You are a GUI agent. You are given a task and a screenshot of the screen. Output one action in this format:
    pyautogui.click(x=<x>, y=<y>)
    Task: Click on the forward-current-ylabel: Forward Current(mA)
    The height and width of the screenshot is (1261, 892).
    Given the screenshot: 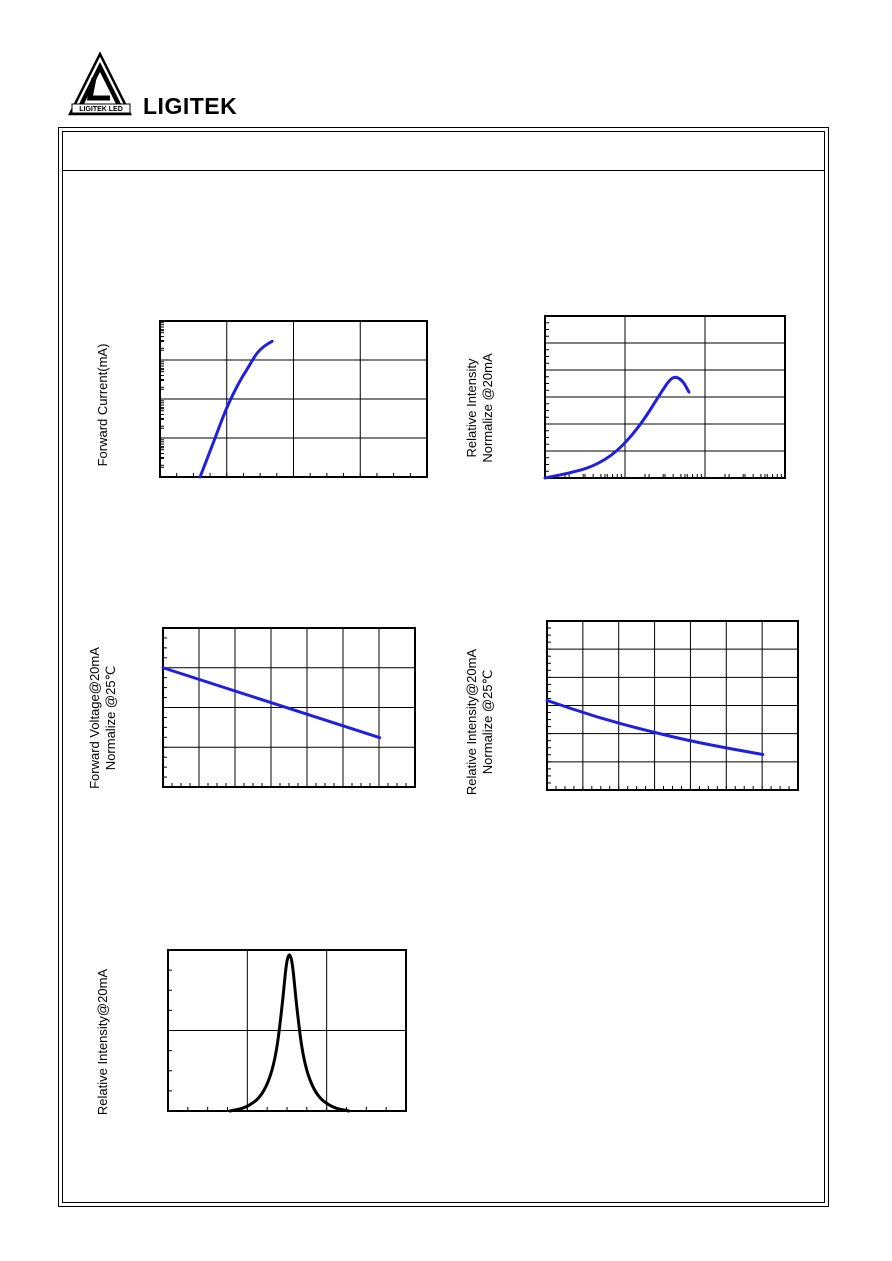 What is the action you would take?
    pyautogui.click(x=103, y=405)
    